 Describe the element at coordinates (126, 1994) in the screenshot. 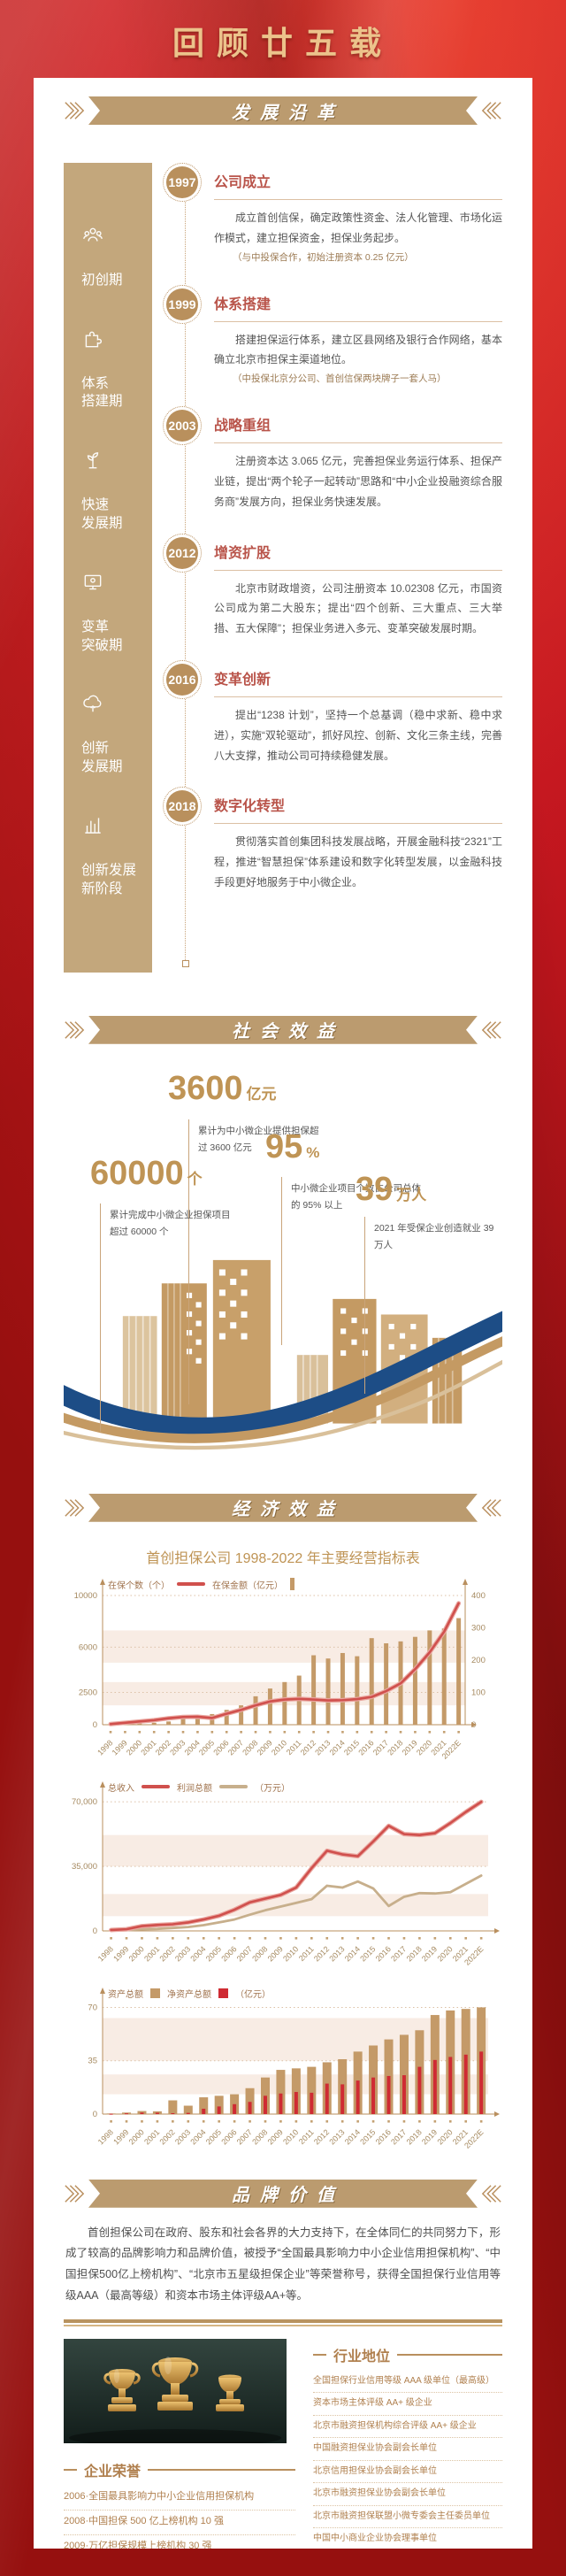

I see `legend-label: 资产总额` at that location.